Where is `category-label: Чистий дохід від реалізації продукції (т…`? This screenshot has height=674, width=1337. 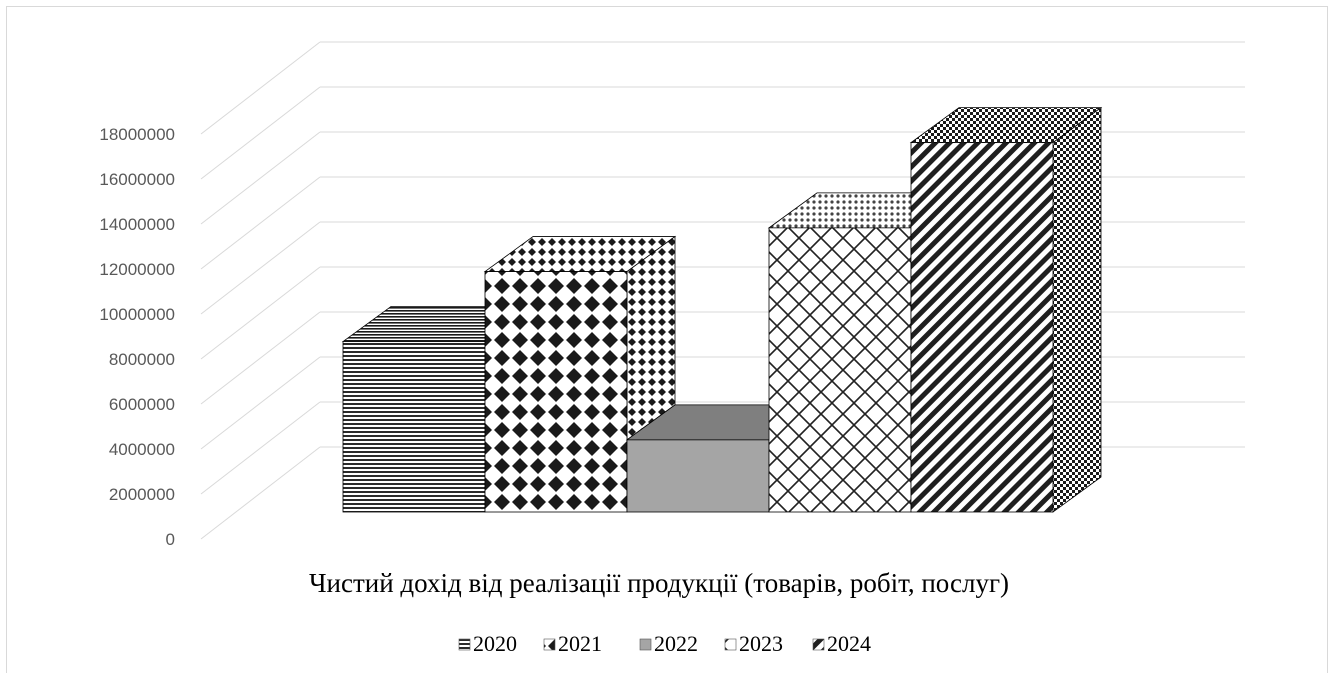
category-label: Чистий дохід від реалізації продукції (т… is located at coordinates (659, 583).